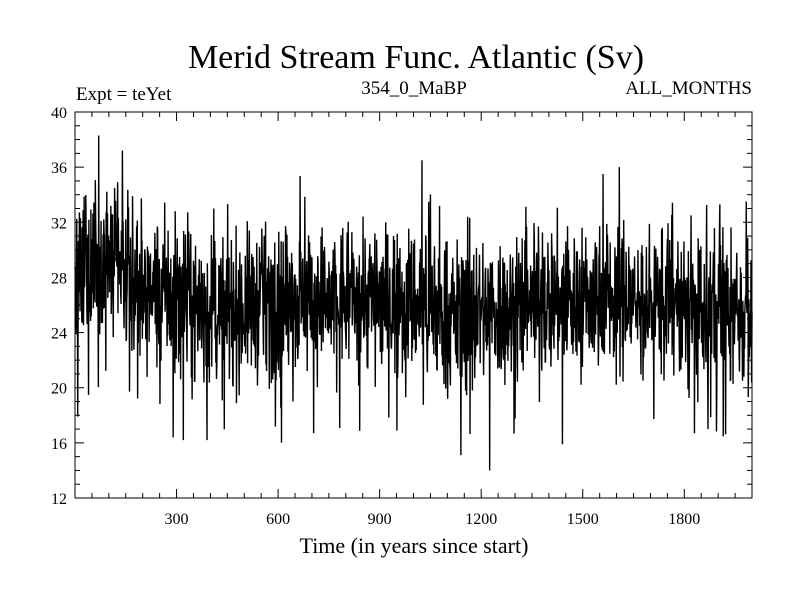  Describe the element at coordinates (59, 389) in the screenshot. I see `y-tick-label: 20` at that location.